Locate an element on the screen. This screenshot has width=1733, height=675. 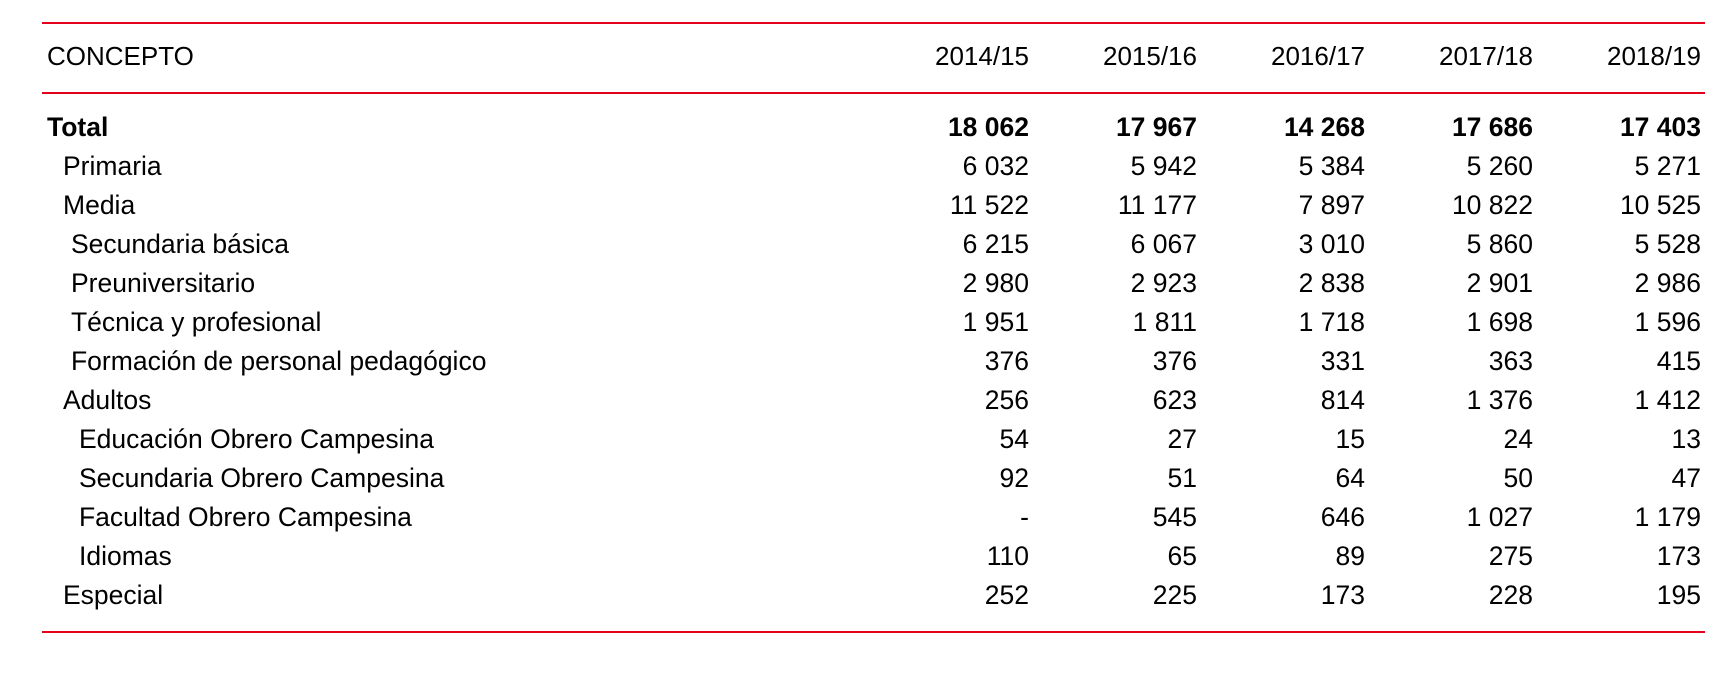
table-row: Total 18 062 17 967 14 268 17 686 17 403 is located at coordinates (873, 127).